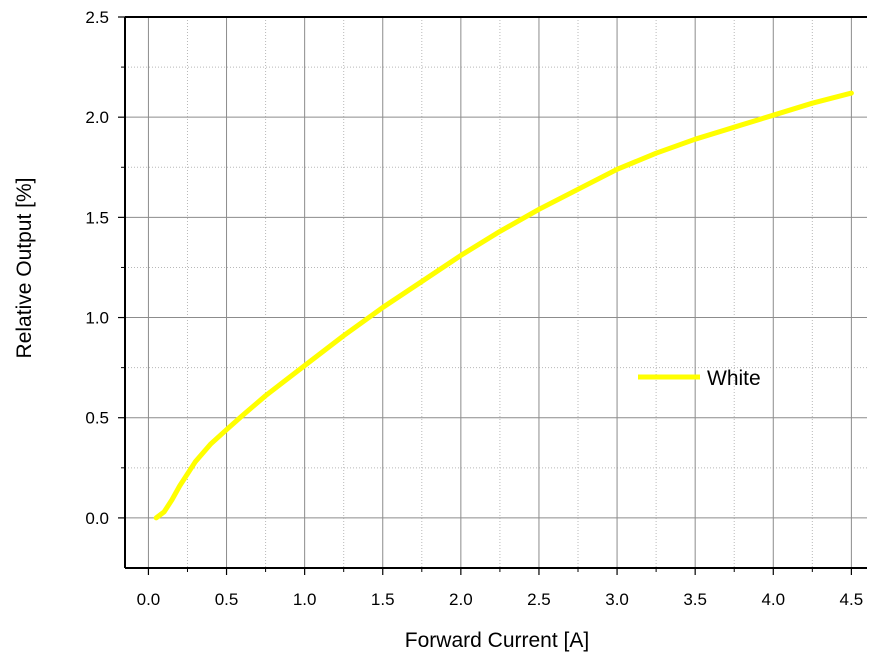 This screenshot has height=662, width=870. Describe the element at coordinates (497, 640) in the screenshot. I see `x-axis-title: Forward Current [A]` at that location.